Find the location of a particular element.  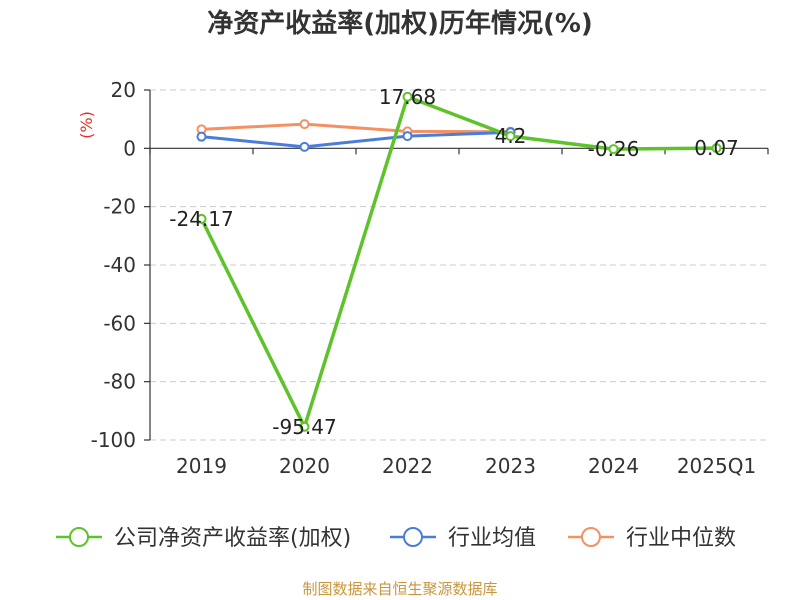

legend: 公司净资产收益率(加权) 行业均值 行业中位数 is located at coordinates (396, 538).